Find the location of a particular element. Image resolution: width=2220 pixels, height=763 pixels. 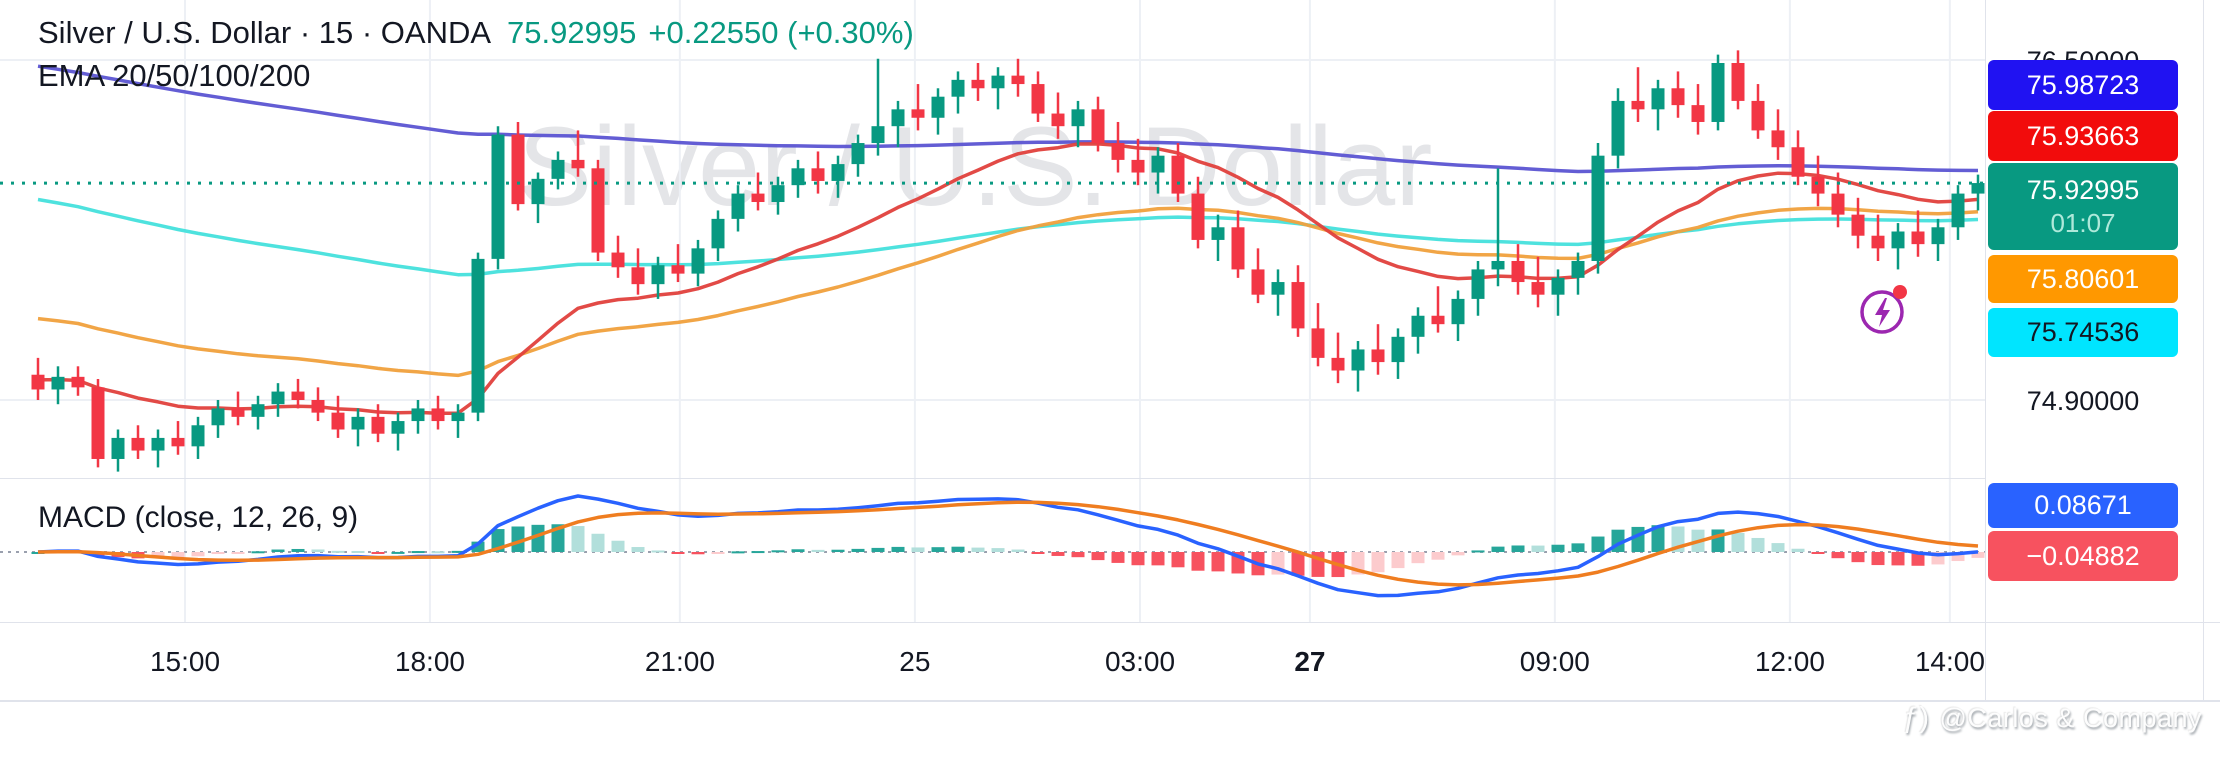

time-tick-03:00: 03:00 is located at coordinates (1140, 661).